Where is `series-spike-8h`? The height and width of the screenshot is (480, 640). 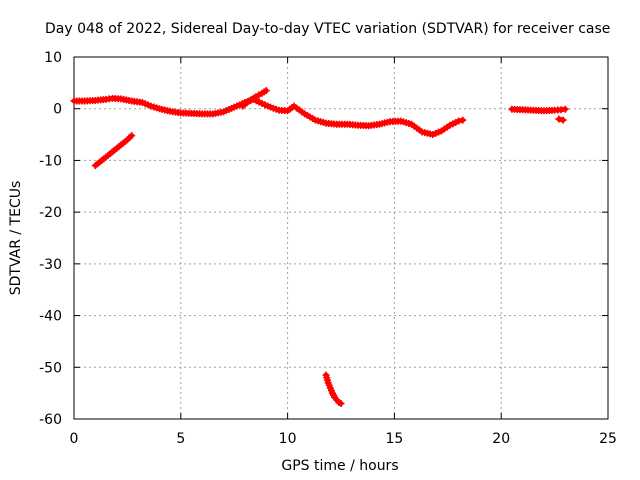 series-spike-8h is located at coordinates (254, 98).